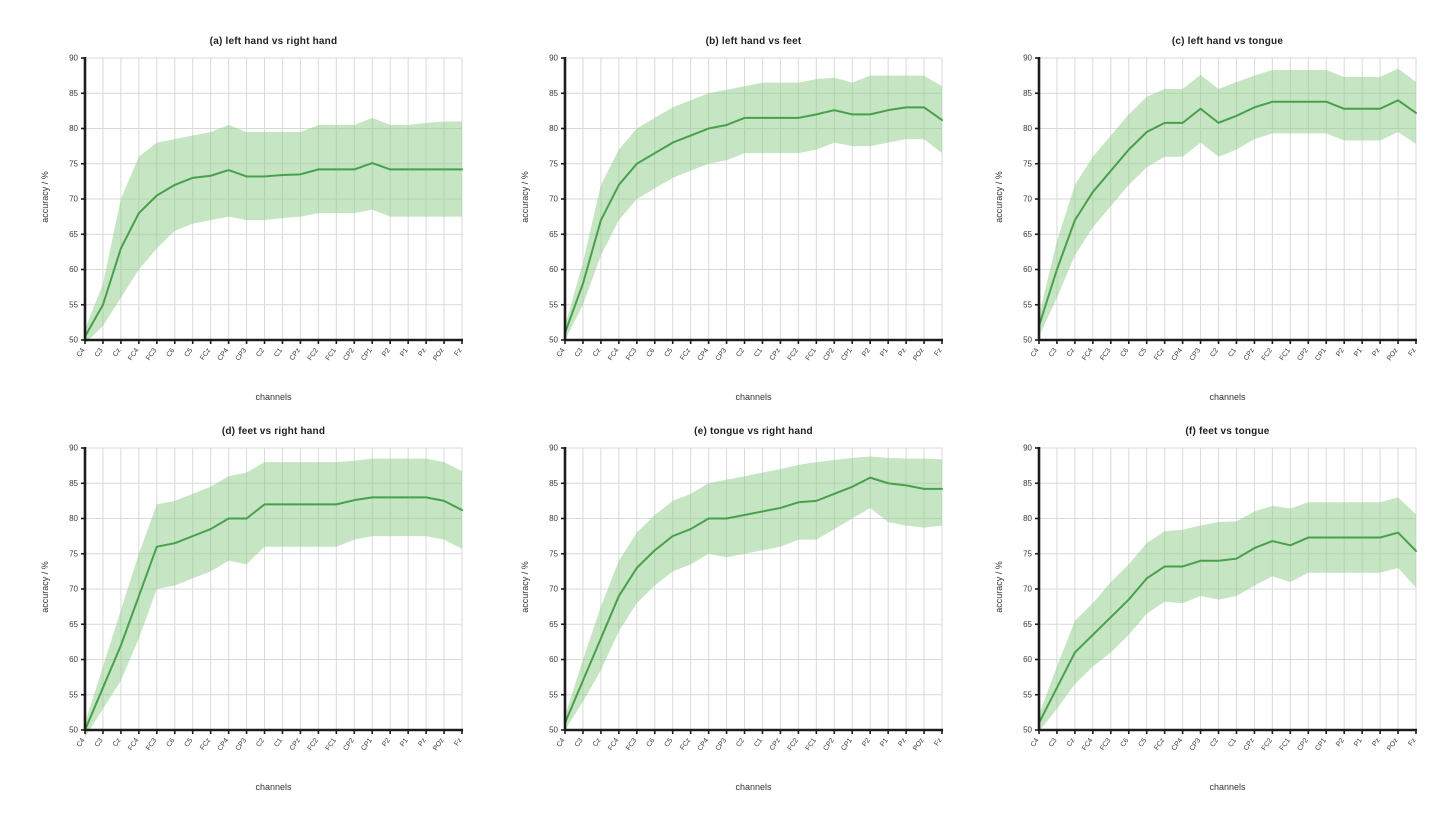 This screenshot has height=829, width=1436. I want to click on svg-text: FC1, so click(1285, 744).